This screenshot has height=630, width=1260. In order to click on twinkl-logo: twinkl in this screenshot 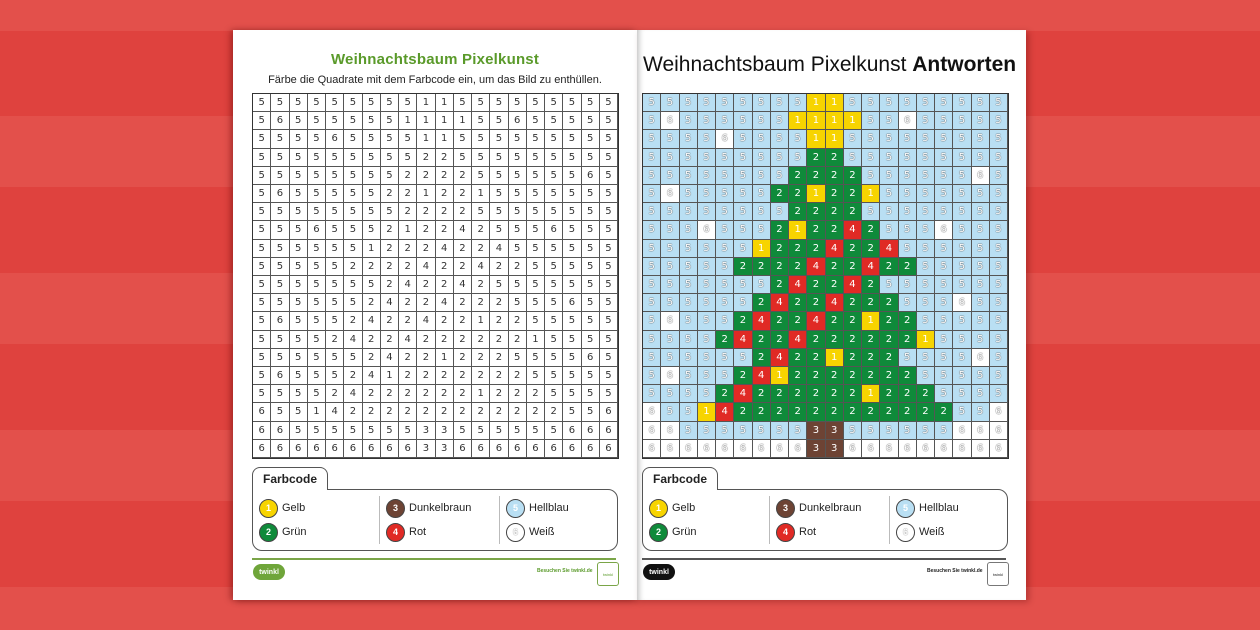, I will do `click(269, 572)`.